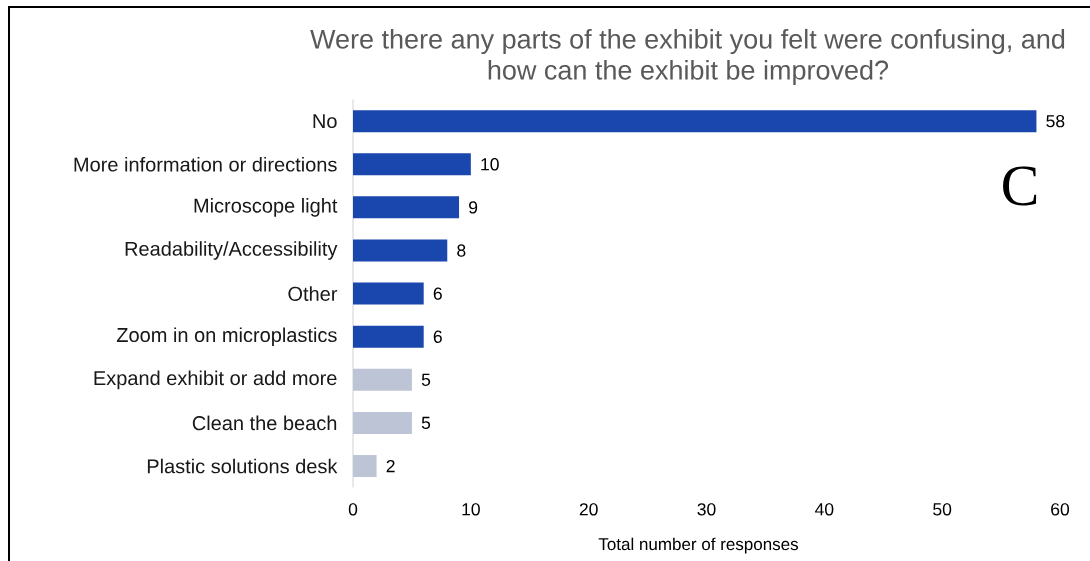  Describe the element at coordinates (264, 423) in the screenshot. I see `y-tick-label: Clean the beach` at that location.